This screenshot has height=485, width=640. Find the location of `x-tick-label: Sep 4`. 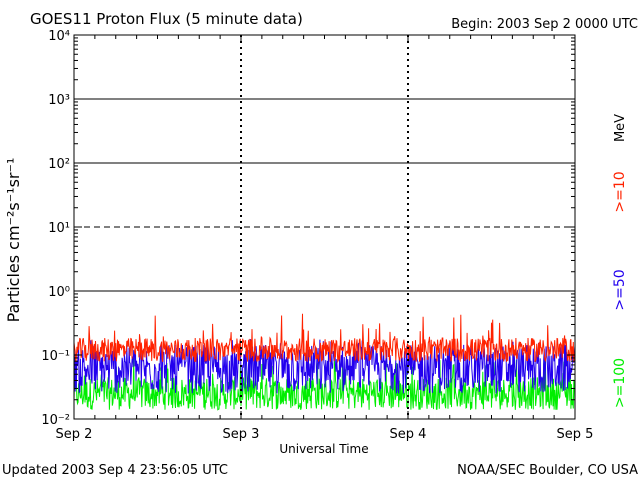

x-tick-label: Sep 4 is located at coordinates (408, 434).